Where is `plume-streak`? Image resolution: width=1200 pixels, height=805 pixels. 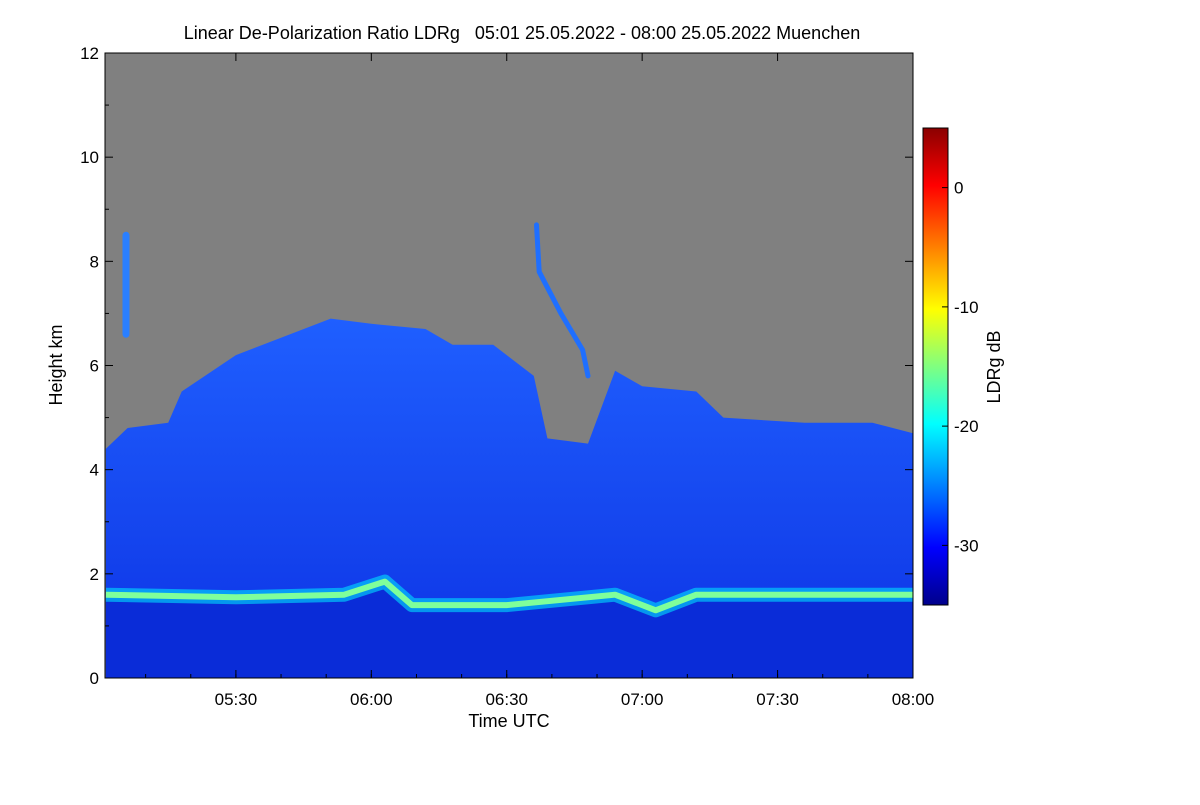
plume-streak is located at coordinates (562, 300).